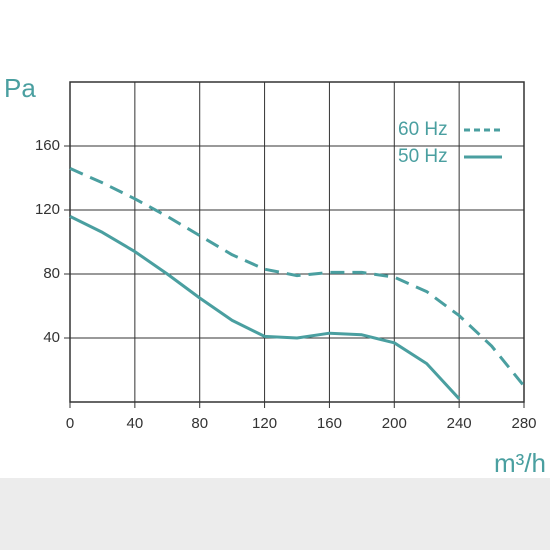  Describe the element at coordinates (329, 423) in the screenshot. I see `x-tick-label: 160` at that location.